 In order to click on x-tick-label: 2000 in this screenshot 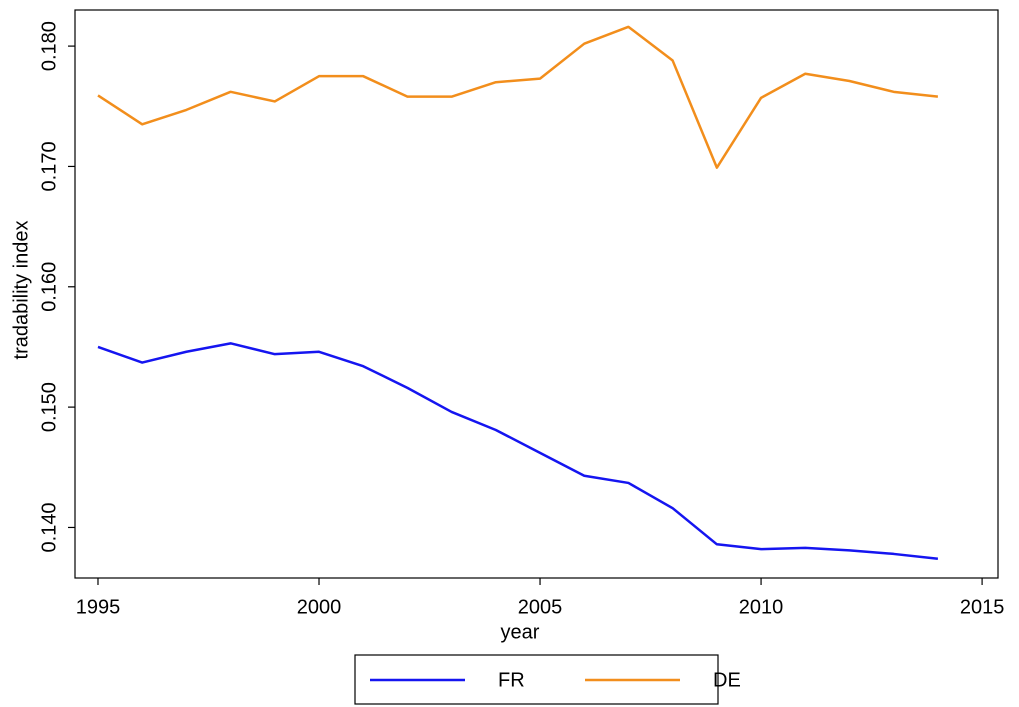, I will do `click(319, 607)`.